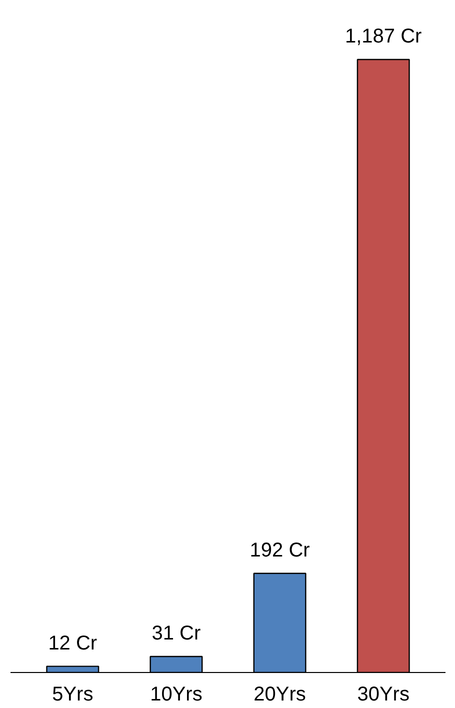 Image resolution: width=455 pixels, height=708 pixels. Describe the element at coordinates (73, 643) in the screenshot. I see `data-label: 12 Cr` at that location.